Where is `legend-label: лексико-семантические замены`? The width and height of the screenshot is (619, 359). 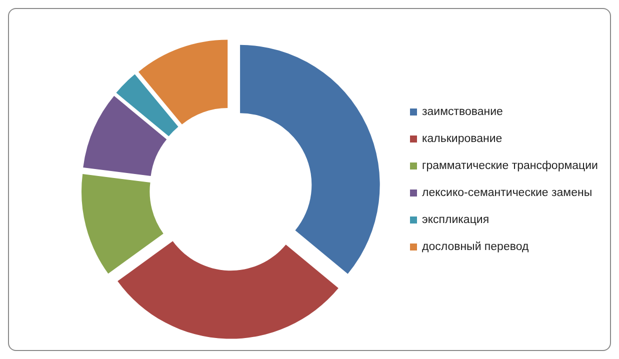
legend-label: лексико-семантические замены is located at coordinates (507, 193).